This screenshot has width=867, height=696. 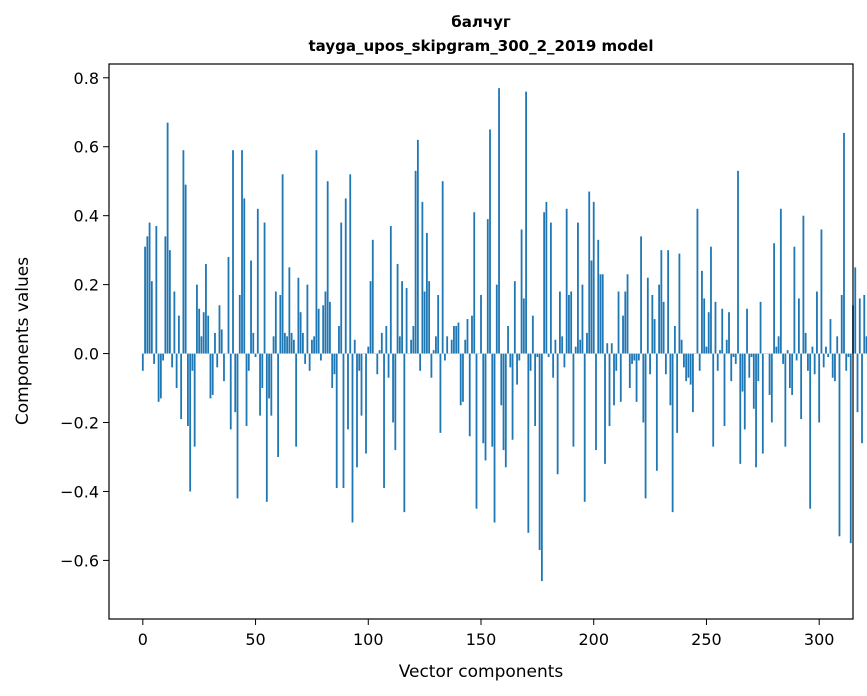 I want to click on y-tick-label: 0.8, so click(x=86, y=78).